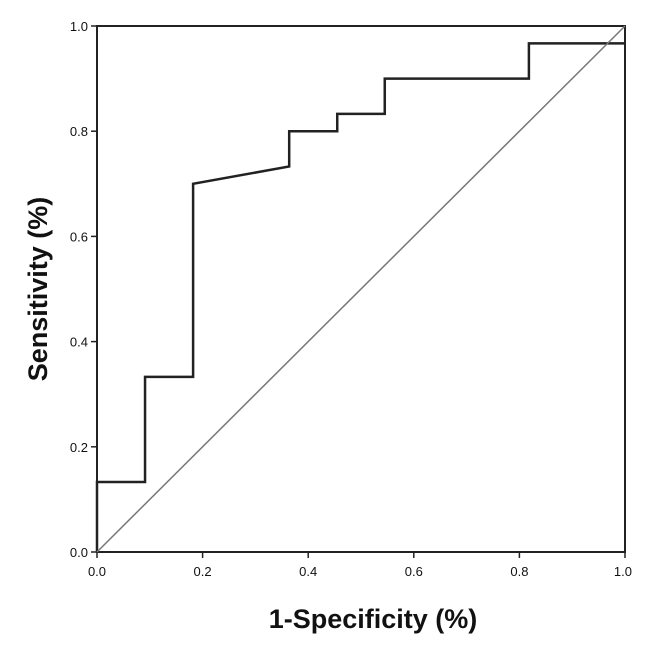 The width and height of the screenshot is (650, 651). I want to click on x-axis-ticks: 0.0 0.2 0.4 0.6 0.8 1.0, so click(360, 565).